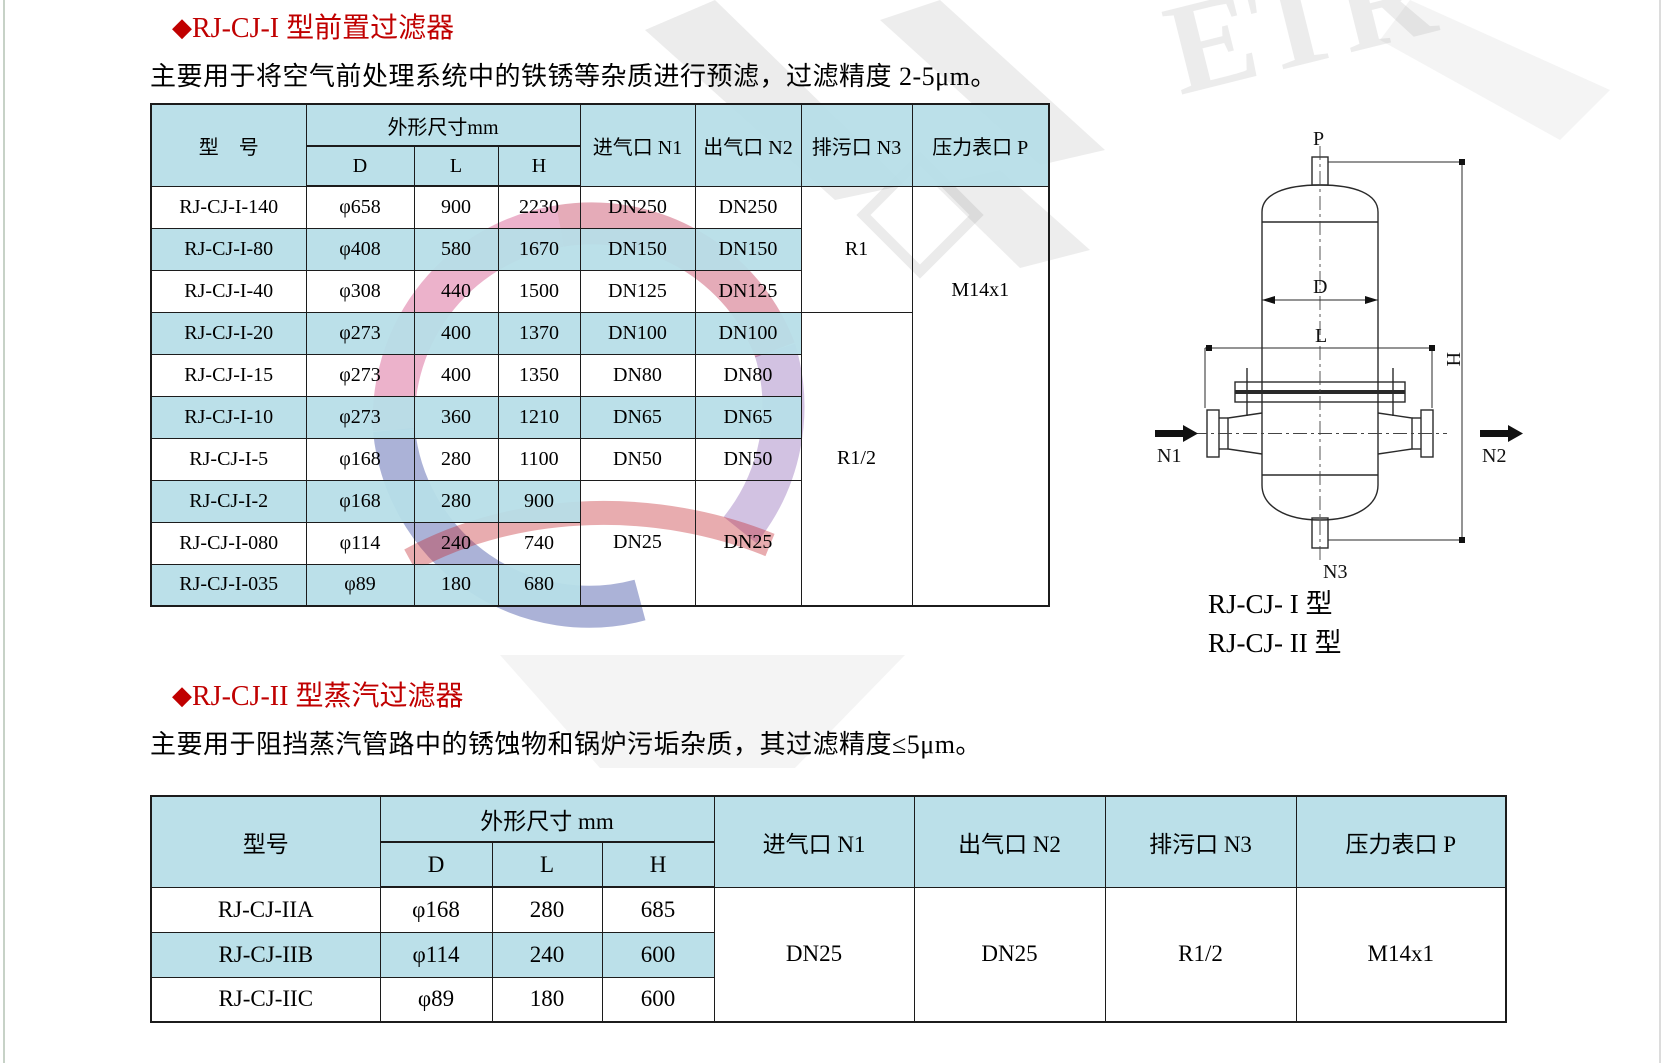 This screenshot has height=1063, width=1663. Describe the element at coordinates (228, 417) in the screenshot. I see `table-cell: RJ-CJ-I-10` at that location.